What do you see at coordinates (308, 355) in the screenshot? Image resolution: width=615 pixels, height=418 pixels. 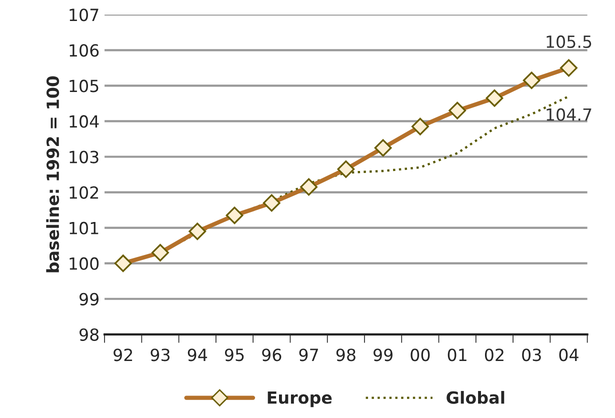 I see `x-tick-label: 97` at bounding box center [308, 355].